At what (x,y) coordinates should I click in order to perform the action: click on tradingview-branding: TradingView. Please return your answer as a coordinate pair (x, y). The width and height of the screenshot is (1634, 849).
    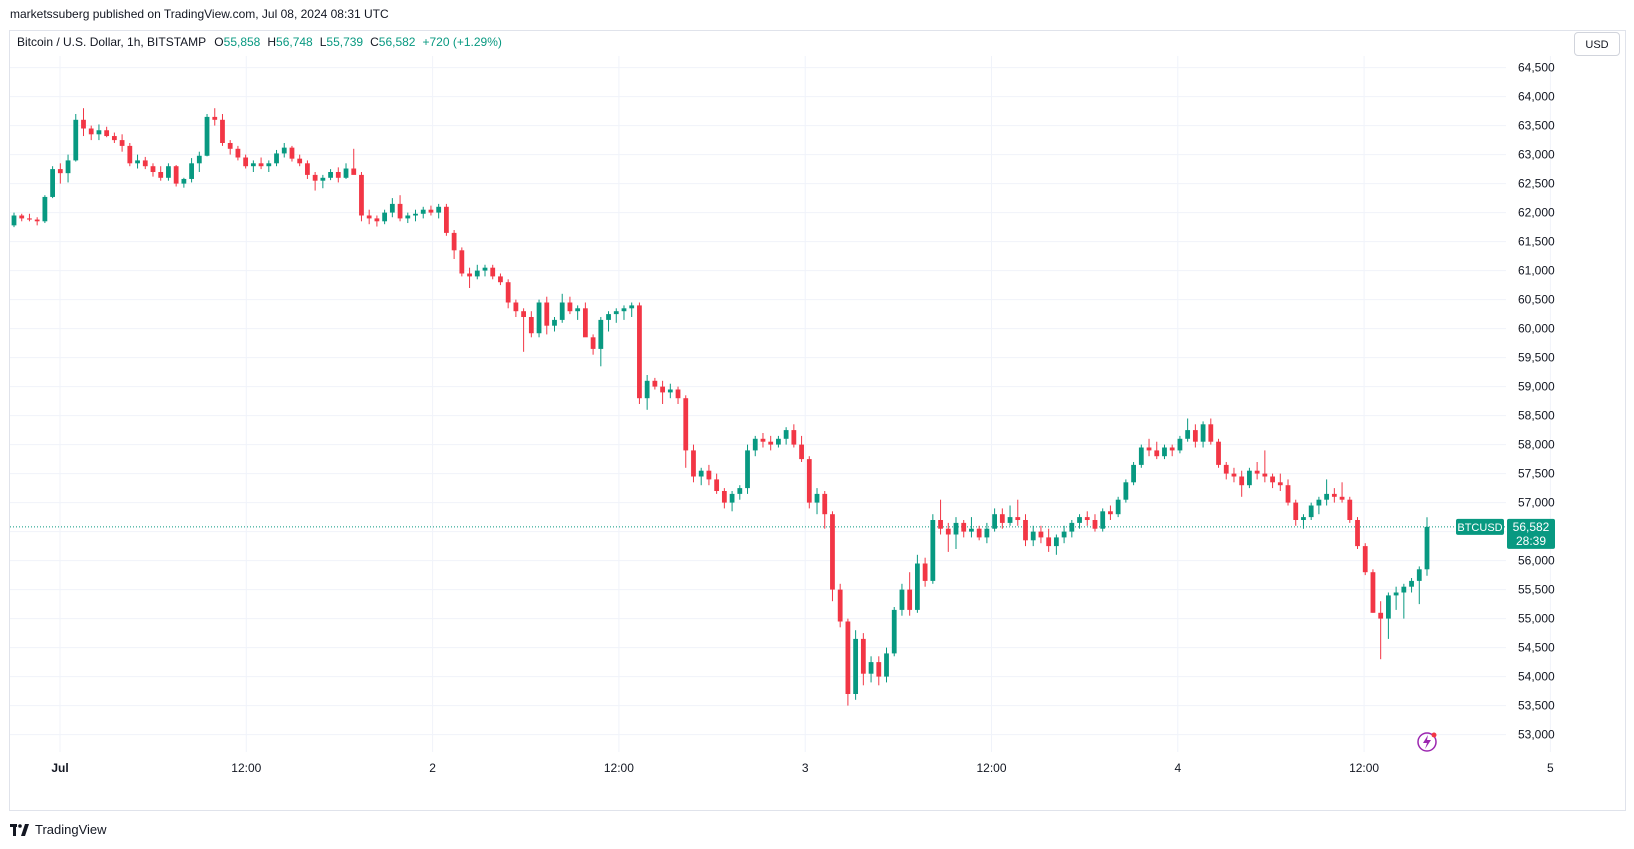
    Looking at the image, I should click on (58, 829).